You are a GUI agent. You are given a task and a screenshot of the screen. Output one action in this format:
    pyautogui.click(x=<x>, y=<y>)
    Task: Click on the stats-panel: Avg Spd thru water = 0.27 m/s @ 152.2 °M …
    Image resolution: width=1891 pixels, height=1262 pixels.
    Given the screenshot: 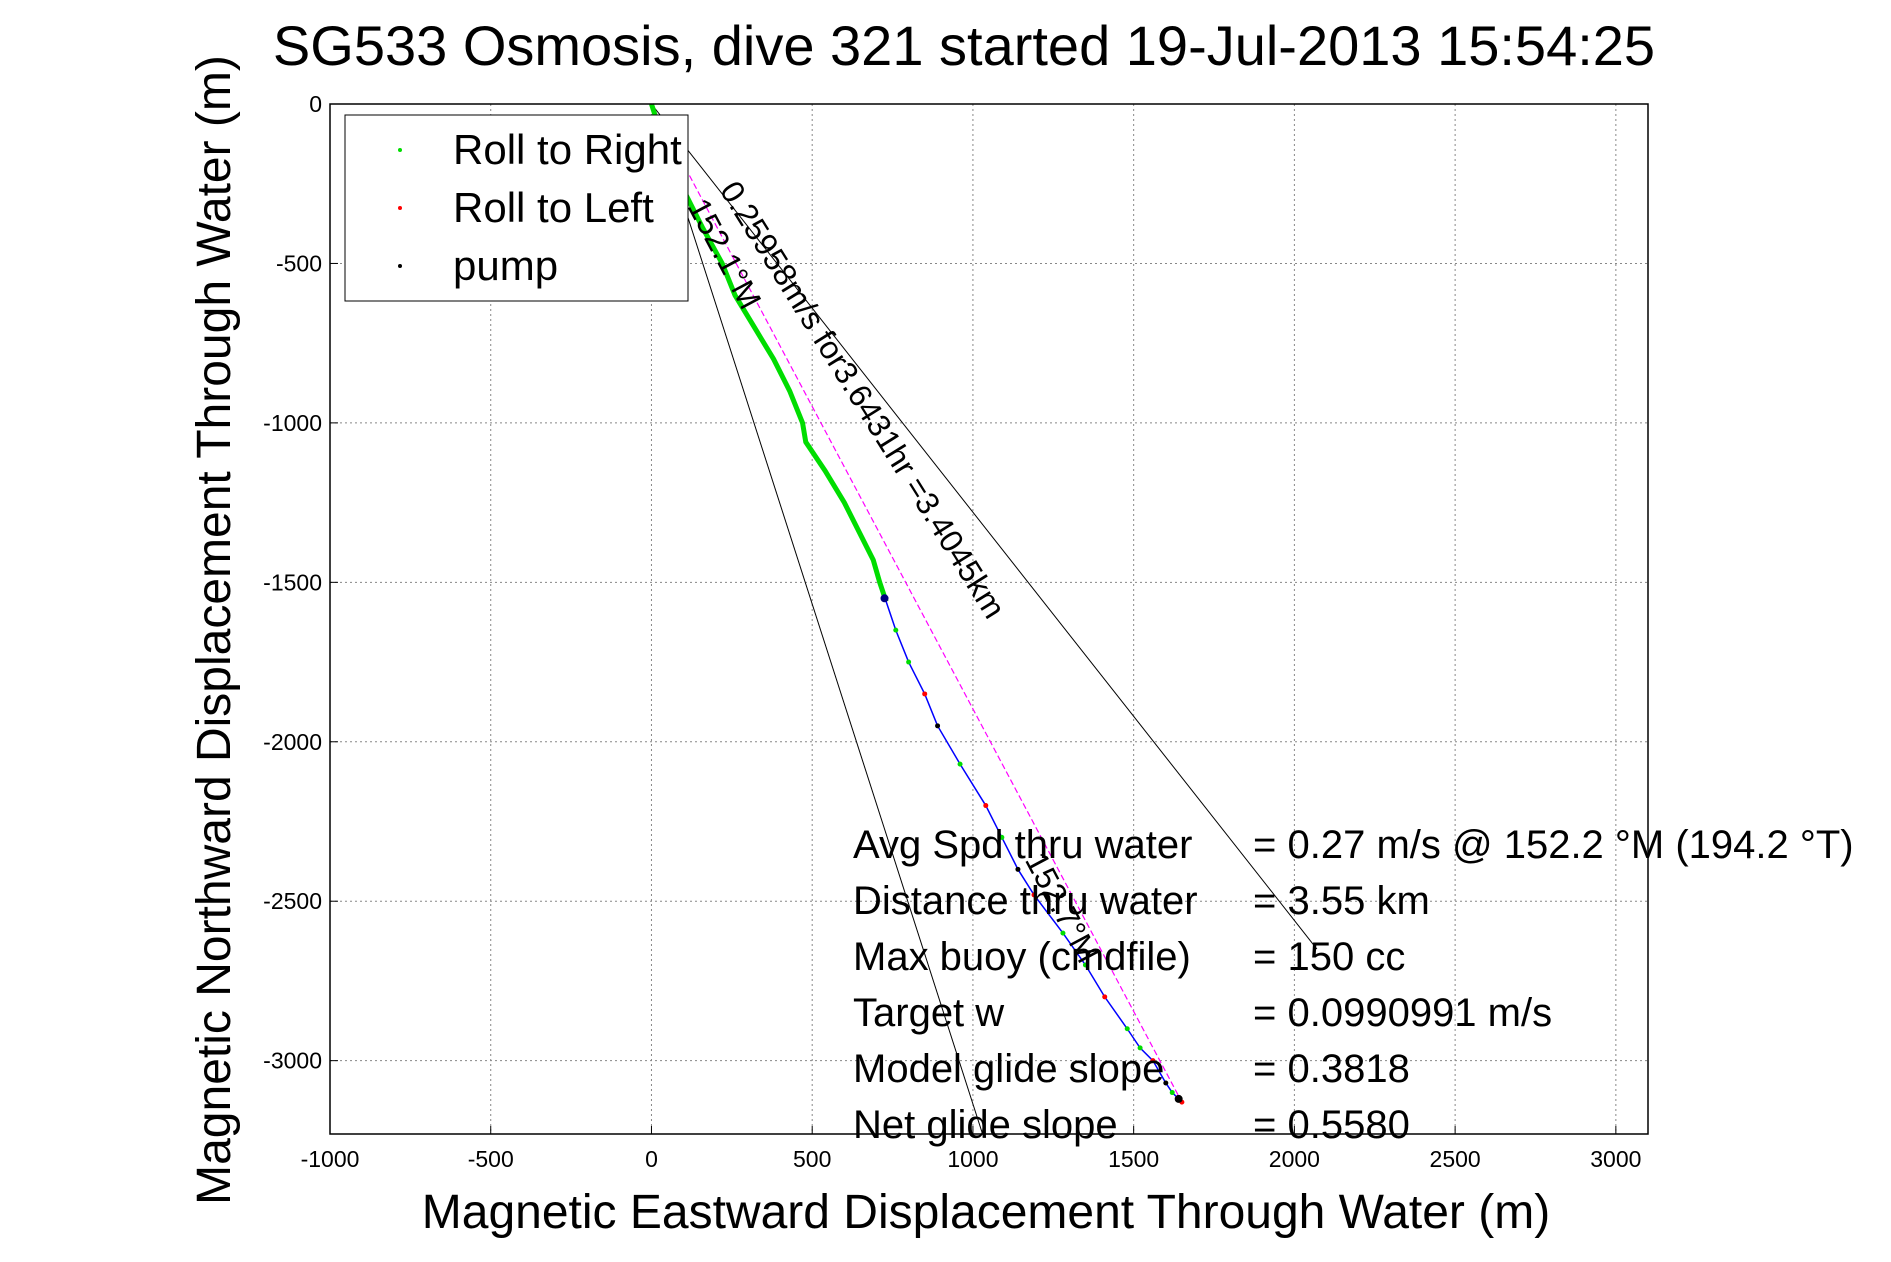 What is the action you would take?
    pyautogui.click(x=1353, y=985)
    